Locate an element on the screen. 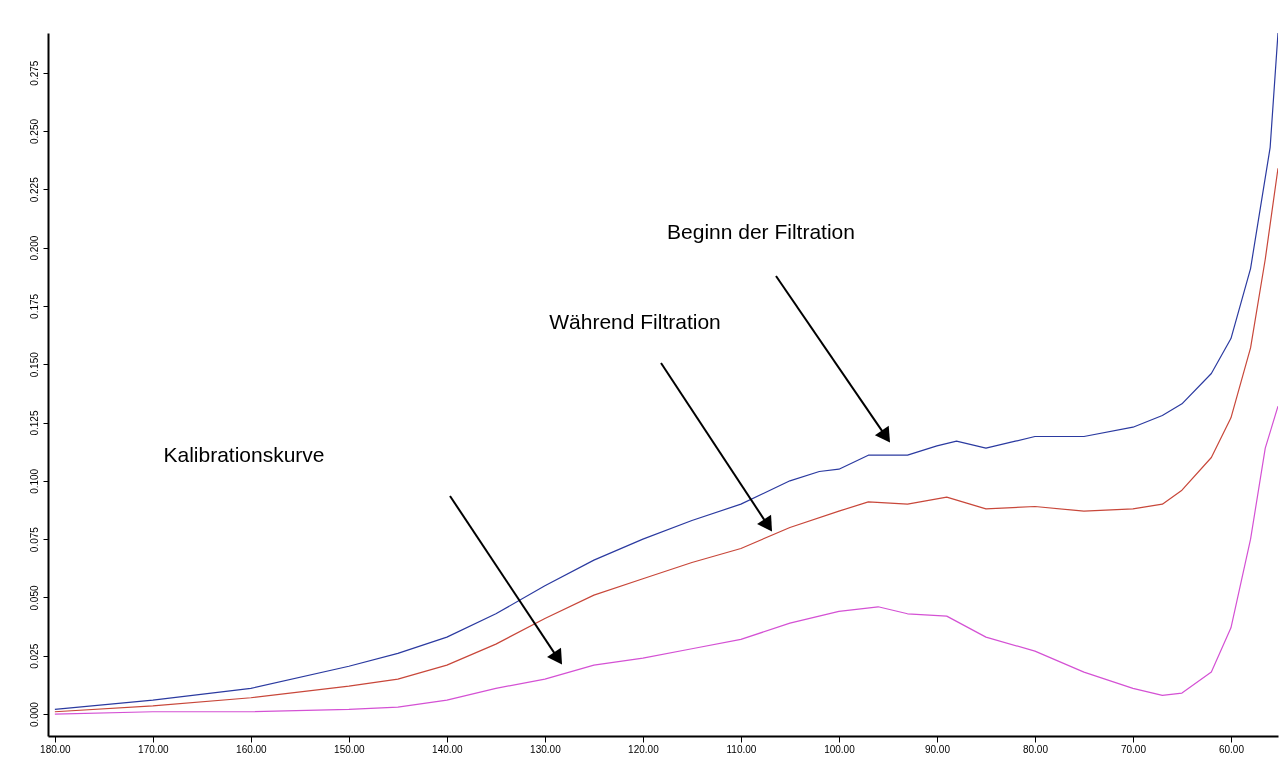  y-tick-label: 0.225 is located at coordinates (34, 189).